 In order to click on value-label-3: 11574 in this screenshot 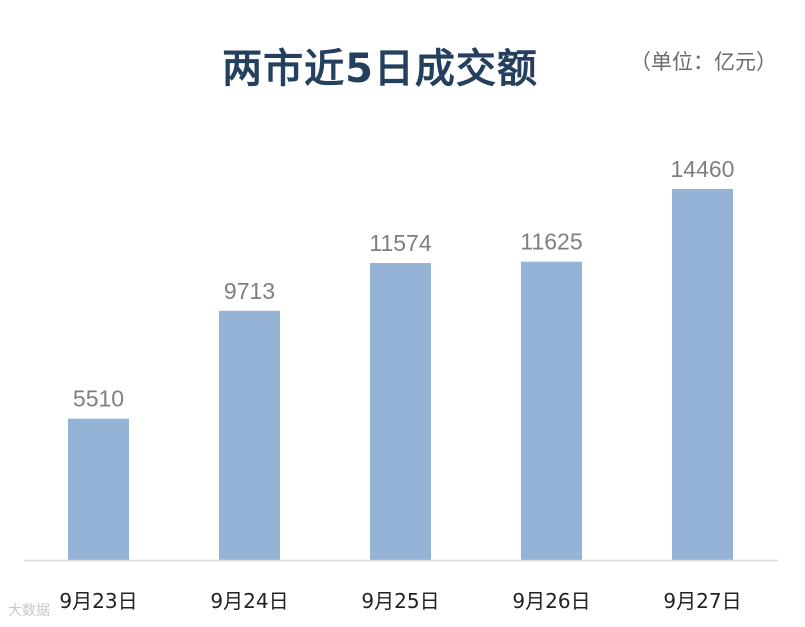, I will do `click(400, 243)`.